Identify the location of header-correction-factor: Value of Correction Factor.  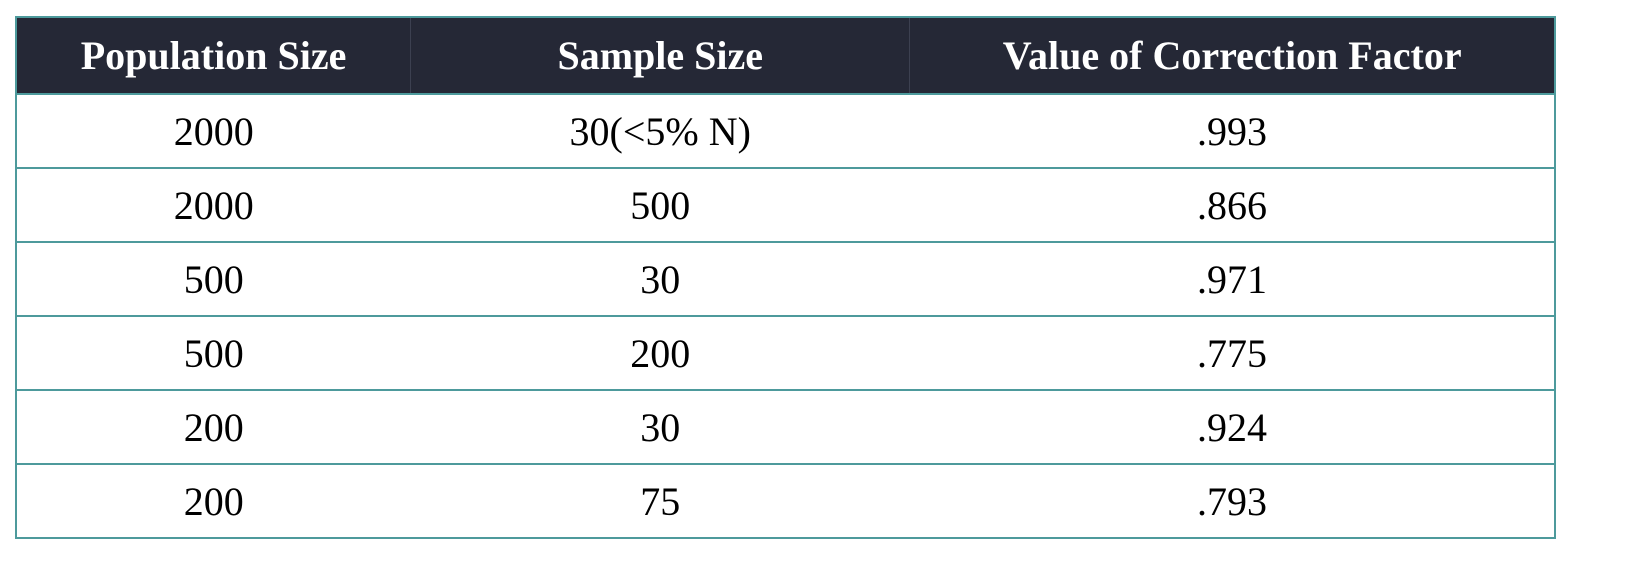
(1232, 55).